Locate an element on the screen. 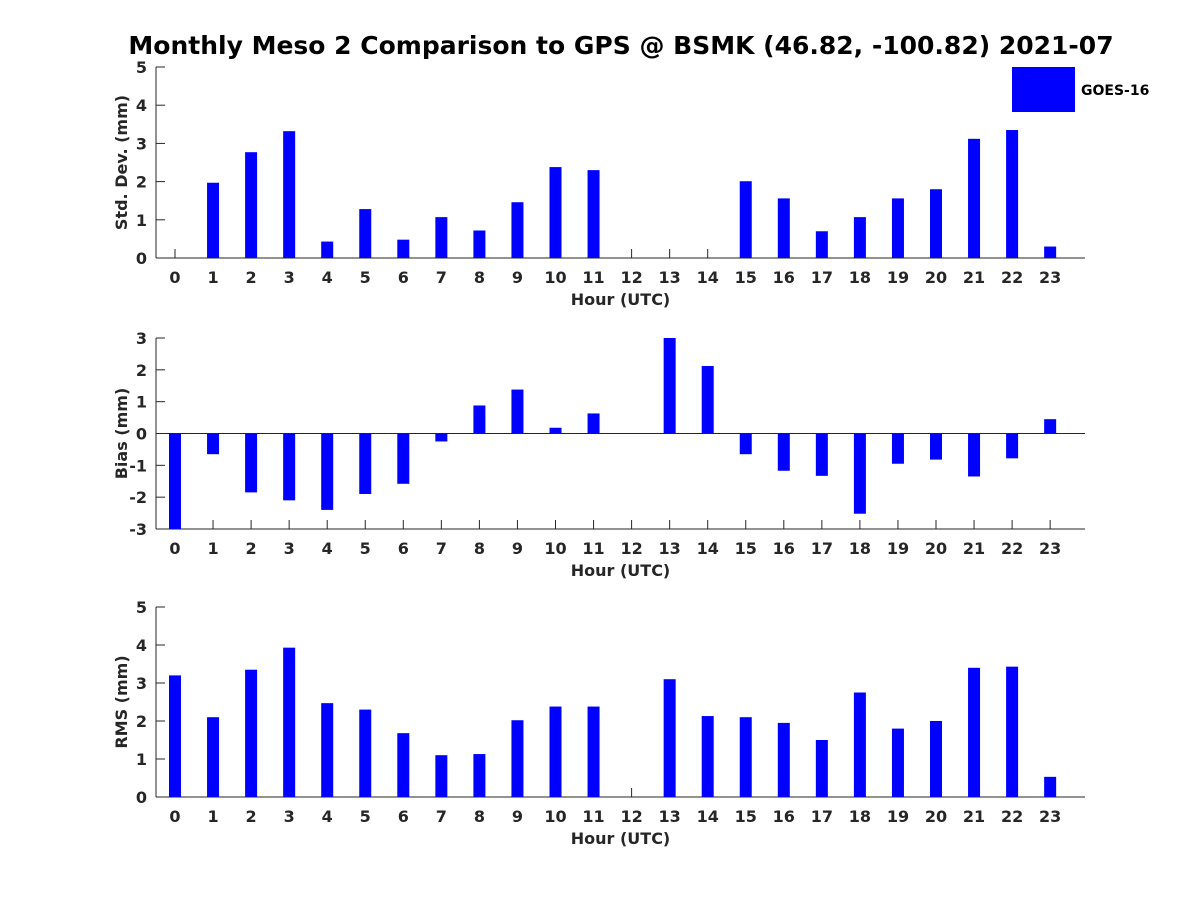 The image size is (1200, 900). x-tick-label: 13 is located at coordinates (670, 816).